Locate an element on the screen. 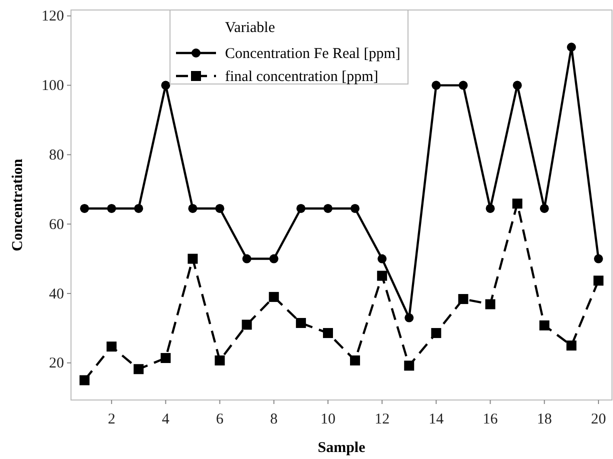 The width and height of the screenshot is (613, 459). legend-title: Variable is located at coordinates (250, 28).